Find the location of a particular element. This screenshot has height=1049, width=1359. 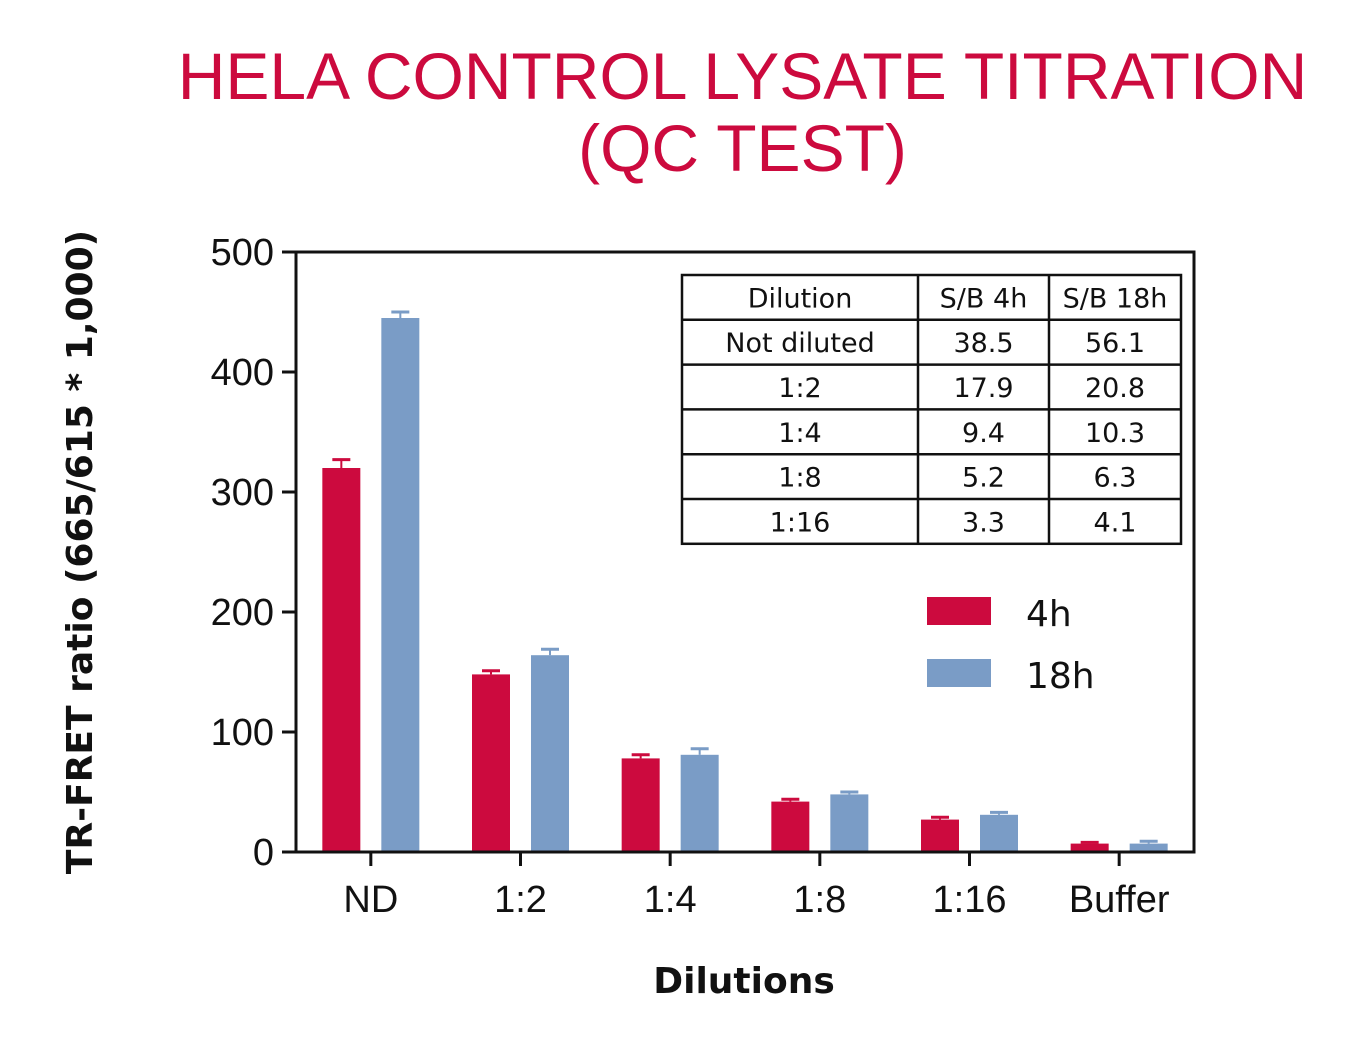

chart-title-line-2: (QC TEST) is located at coordinates (742, 148).